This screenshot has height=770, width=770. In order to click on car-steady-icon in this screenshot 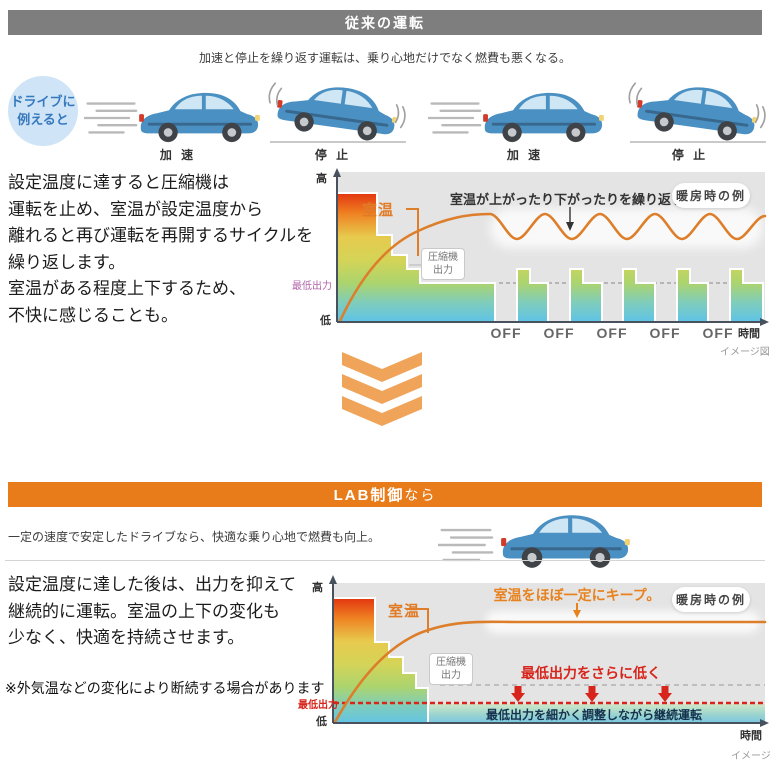, I will do `click(565, 540)`.